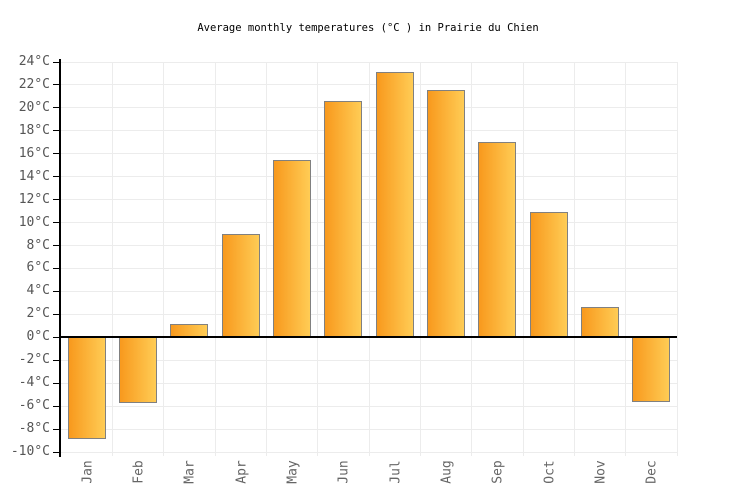 This screenshot has height=500, width=736. I want to click on bar-jun, so click(343, 219).